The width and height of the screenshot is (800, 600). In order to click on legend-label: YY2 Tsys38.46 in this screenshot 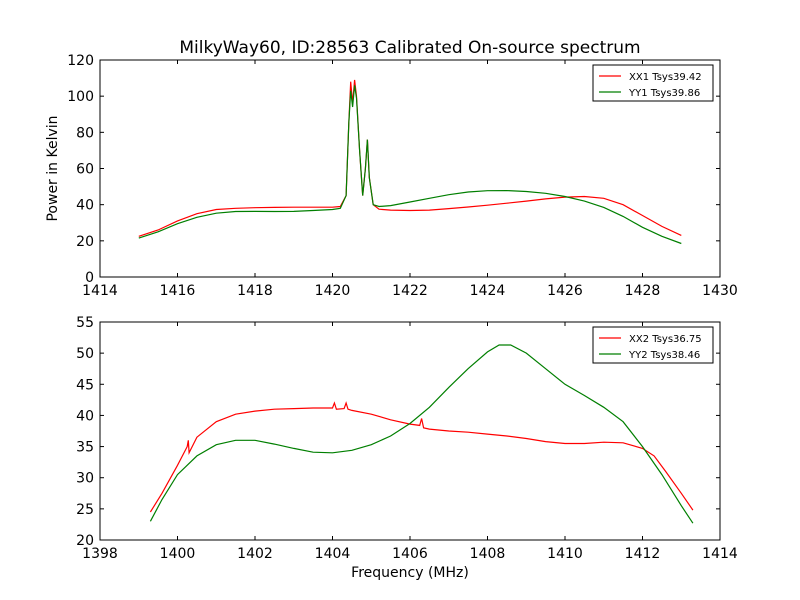, I will do `click(664, 355)`.